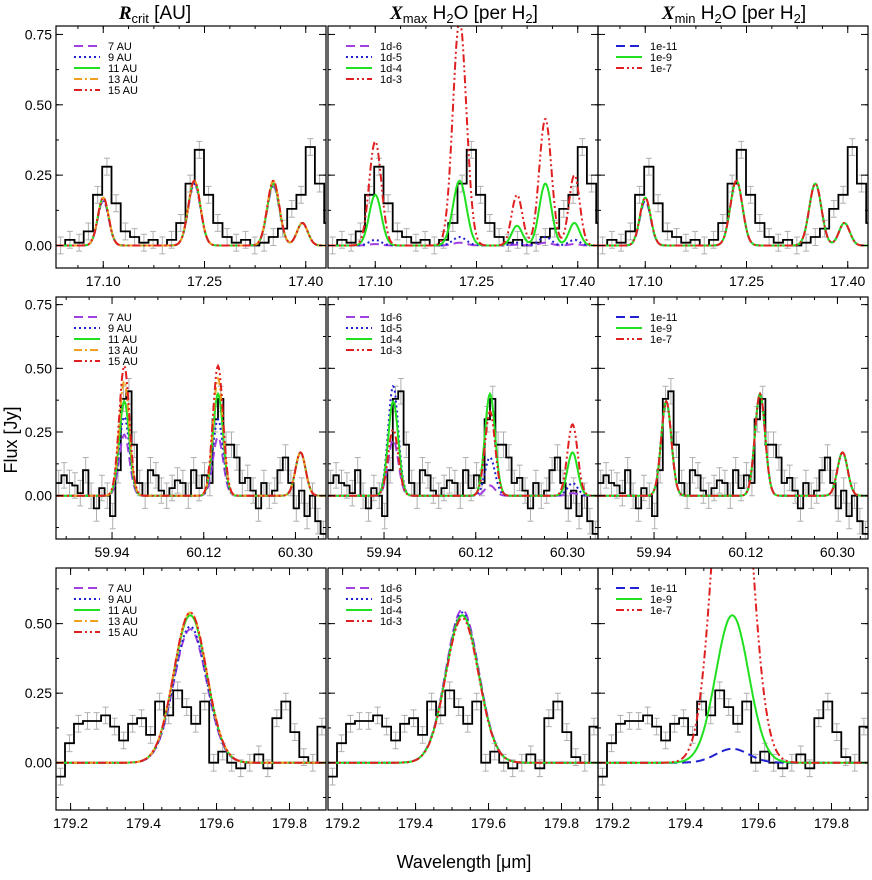 The width and height of the screenshot is (872, 880). I want to click on column-title-1: Rcrit [AU], so click(154, 14).